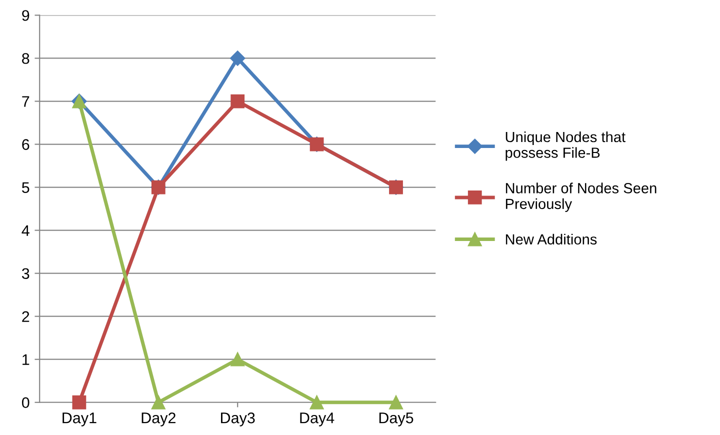  I want to click on y-tick-label: 9, so click(26, 15).